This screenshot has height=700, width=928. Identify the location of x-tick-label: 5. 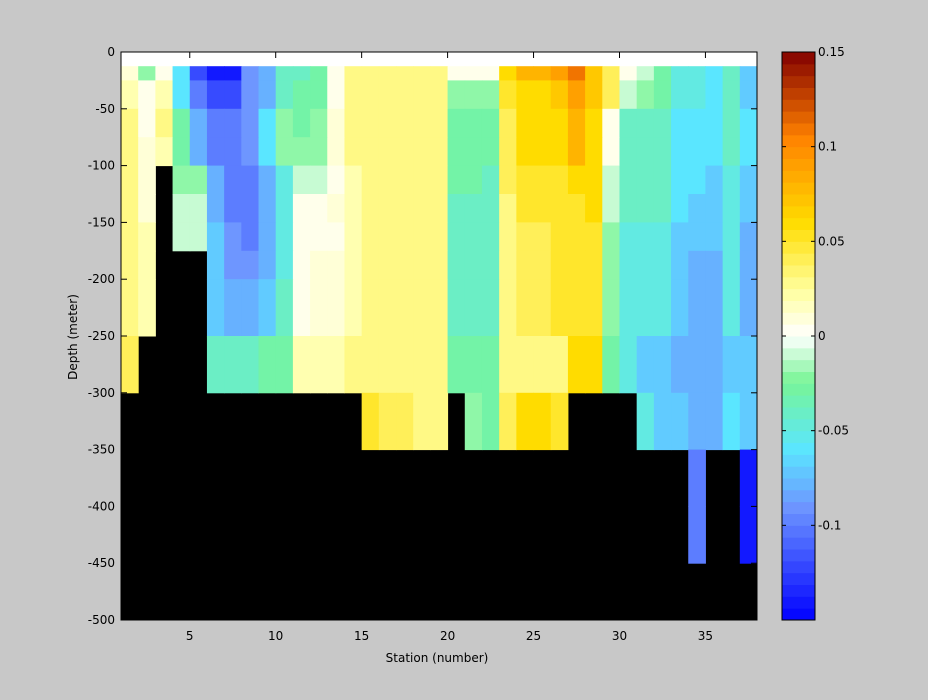
(190, 636).